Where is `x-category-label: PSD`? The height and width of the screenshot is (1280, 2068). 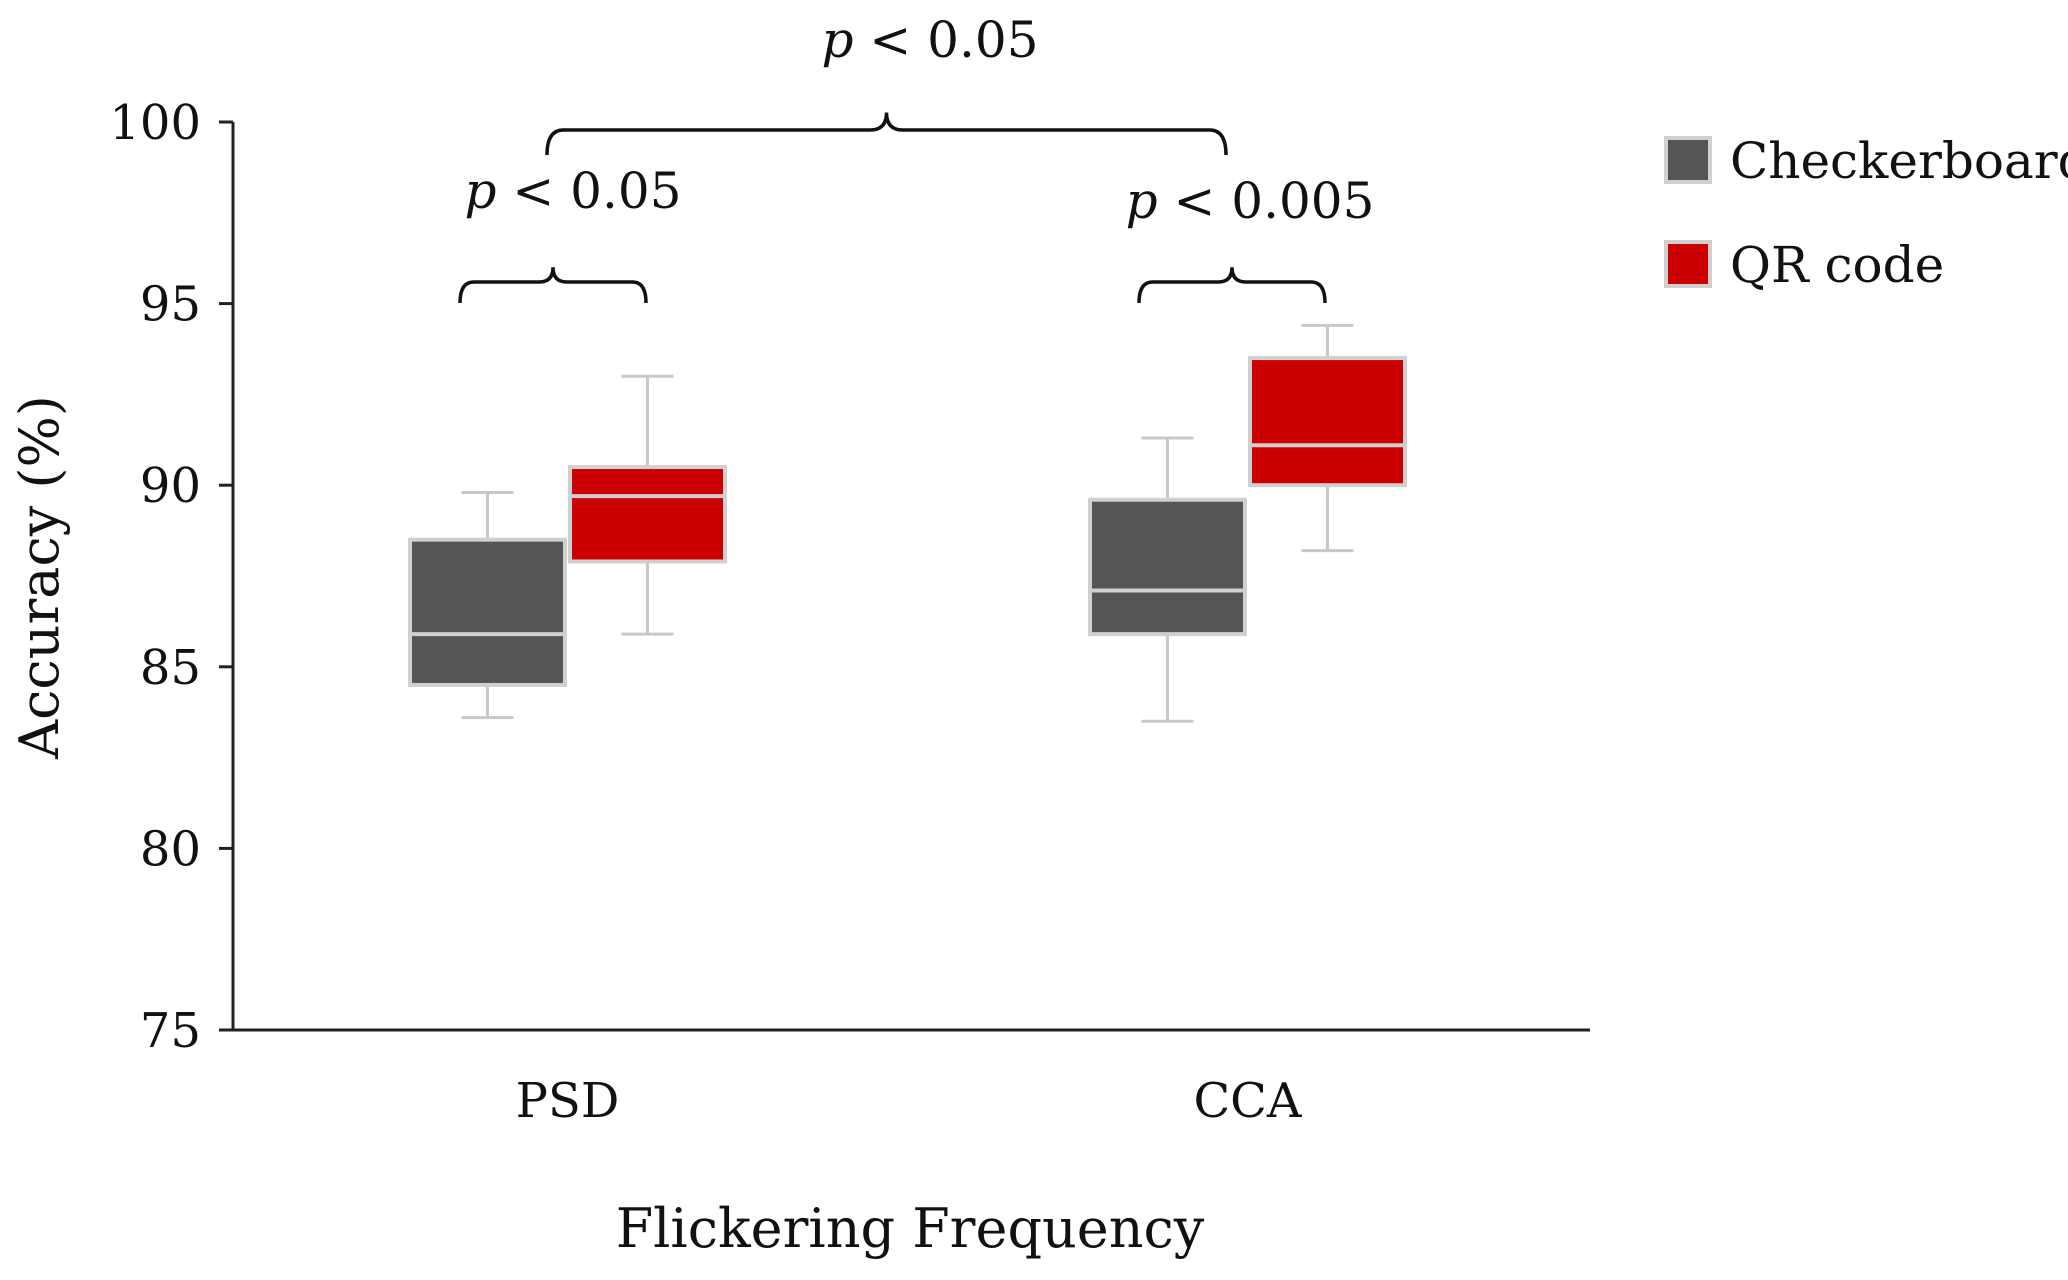 x-category-label: PSD is located at coordinates (568, 1101).